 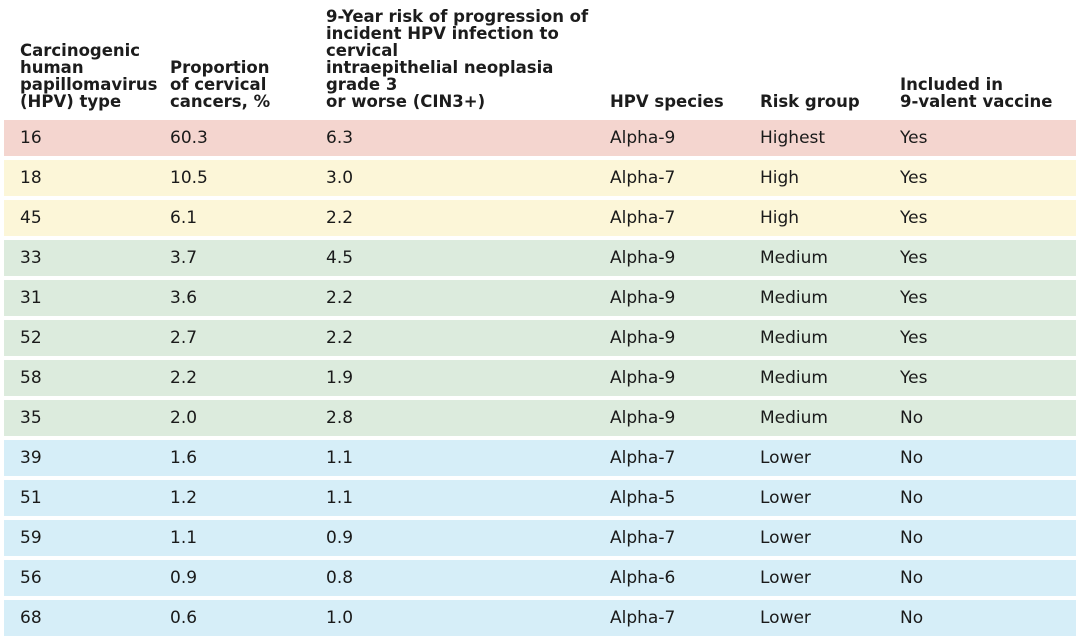 What do you see at coordinates (79, 218) in the screenshot?
I see `cell-hpv-type: 45` at bounding box center [79, 218].